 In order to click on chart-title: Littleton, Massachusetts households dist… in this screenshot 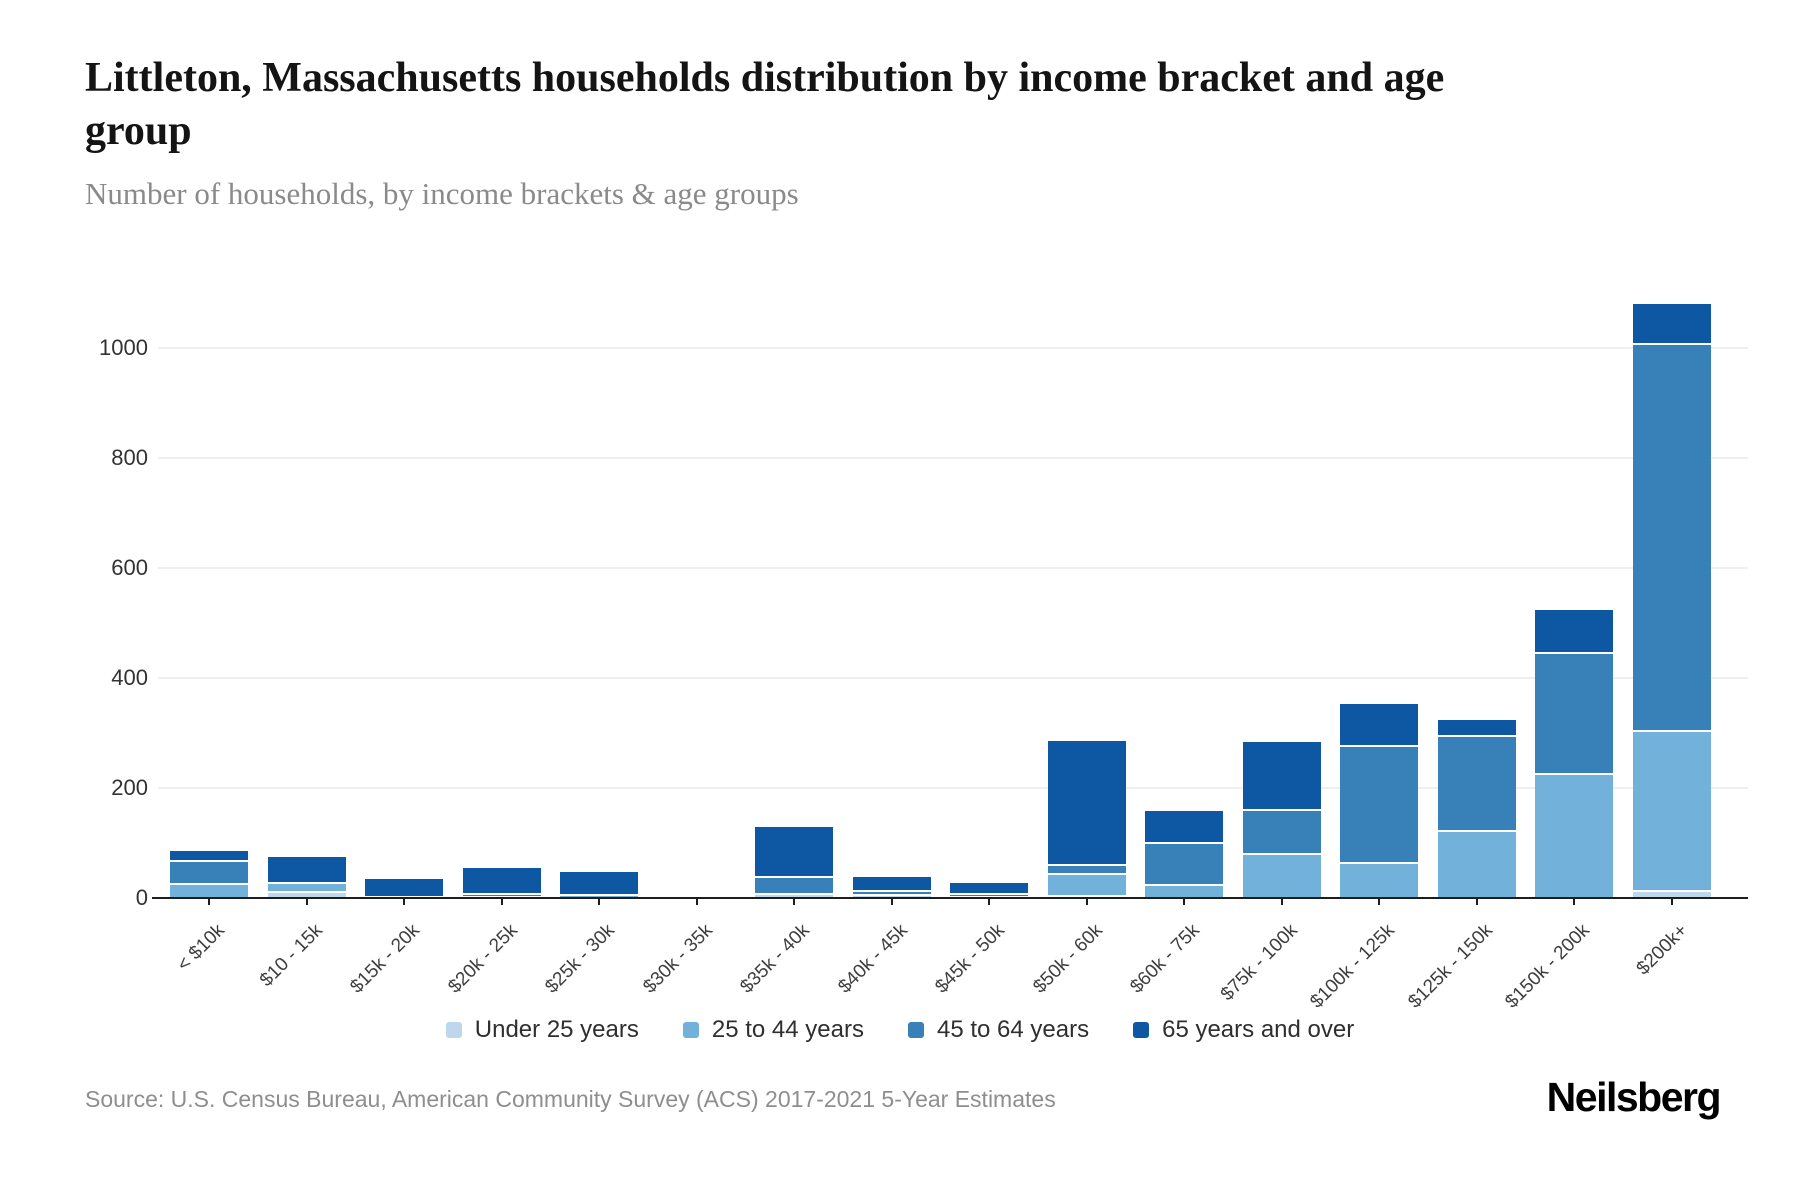, I will do `click(765, 104)`.